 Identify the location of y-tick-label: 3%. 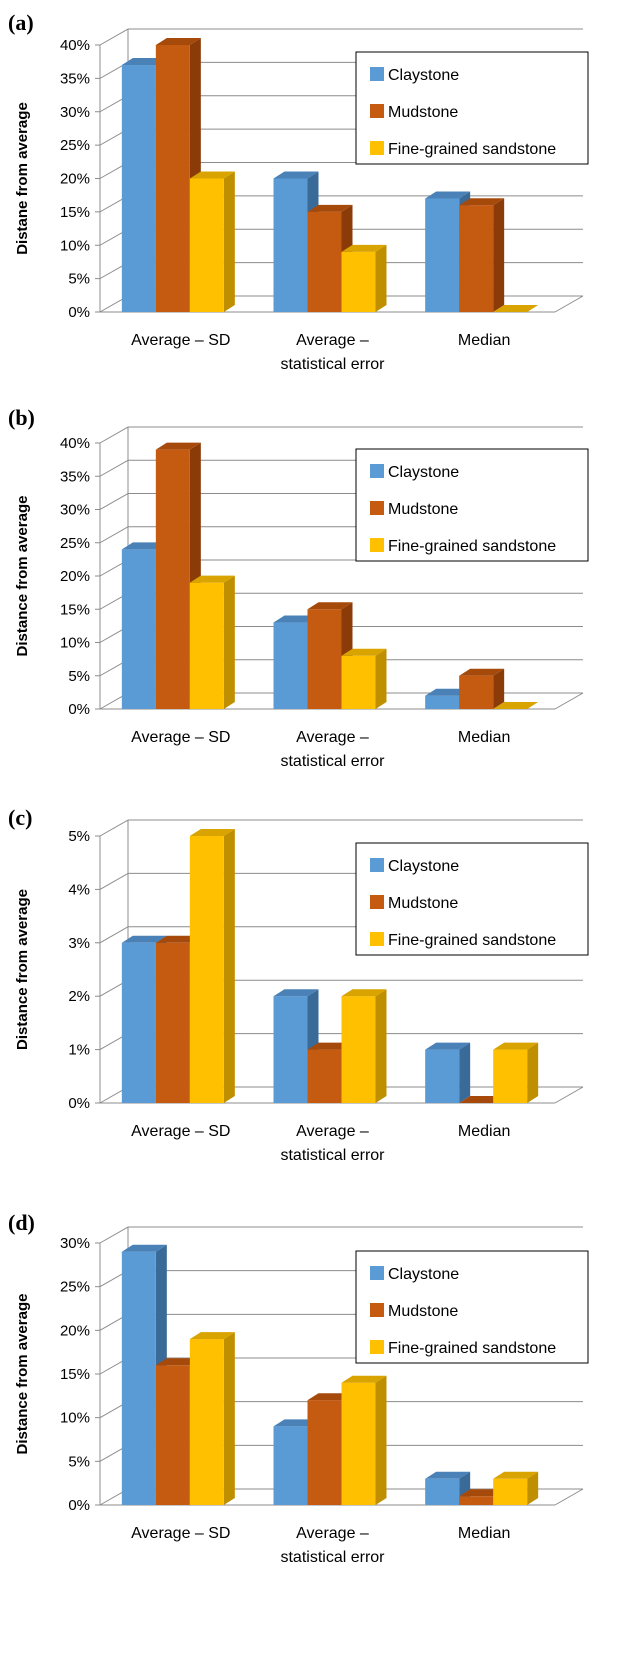
(79, 943).